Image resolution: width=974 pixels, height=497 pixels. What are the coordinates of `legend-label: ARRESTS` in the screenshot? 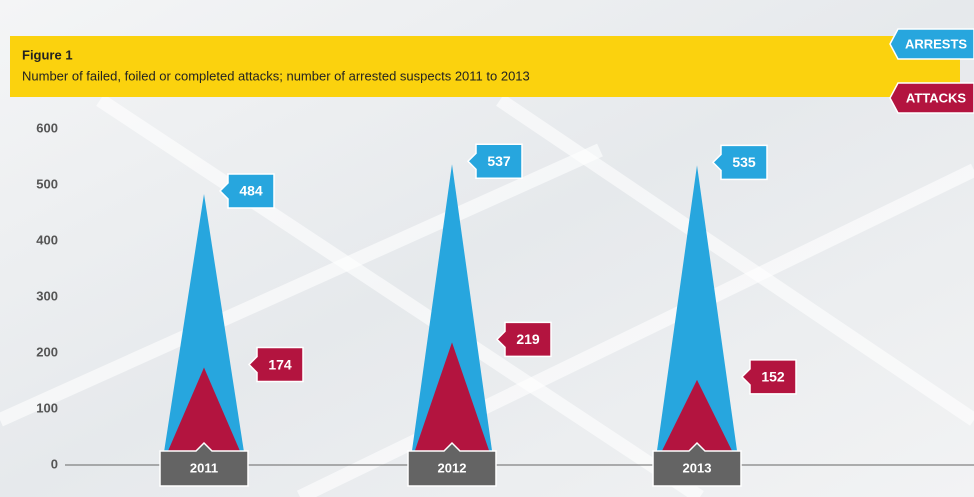 It's located at (936, 43).